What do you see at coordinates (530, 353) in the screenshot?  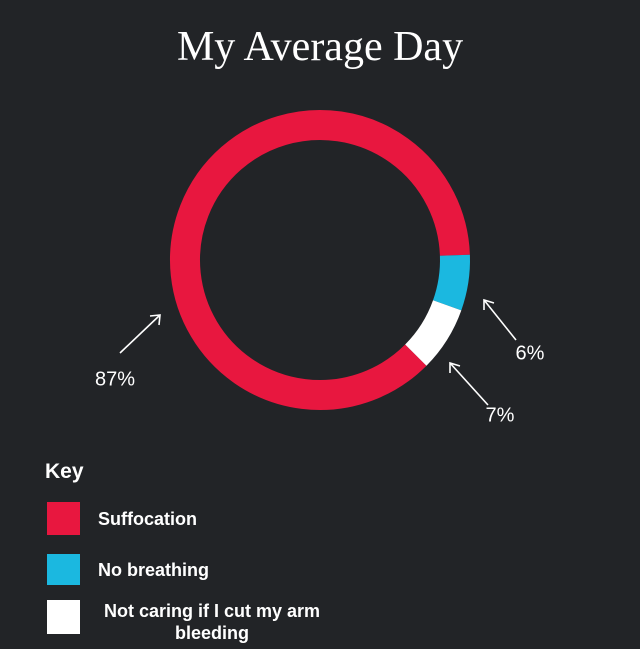 I see `value-label: 6%` at bounding box center [530, 353].